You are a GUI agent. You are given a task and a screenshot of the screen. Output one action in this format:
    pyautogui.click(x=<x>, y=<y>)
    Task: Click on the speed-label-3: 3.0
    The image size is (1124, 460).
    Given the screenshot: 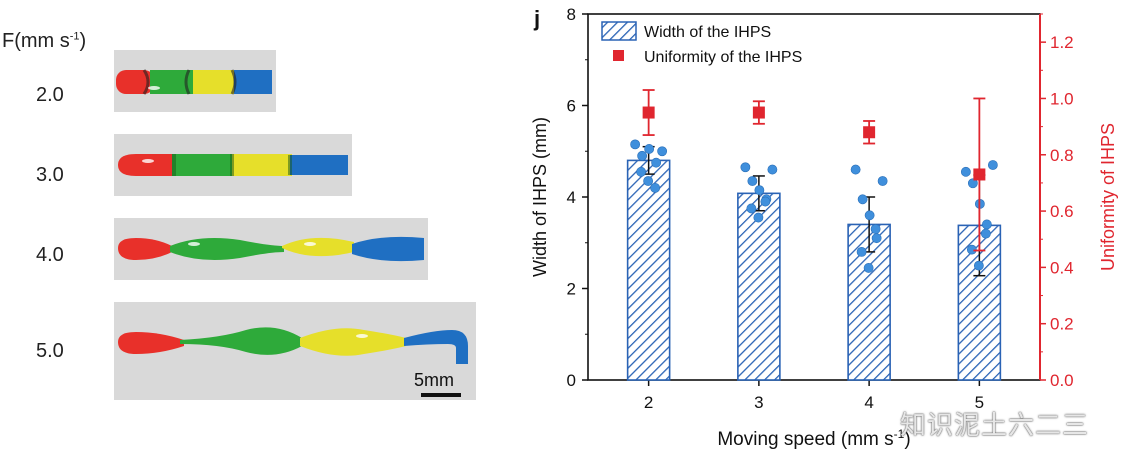 What is the action you would take?
    pyautogui.click(x=50, y=175)
    